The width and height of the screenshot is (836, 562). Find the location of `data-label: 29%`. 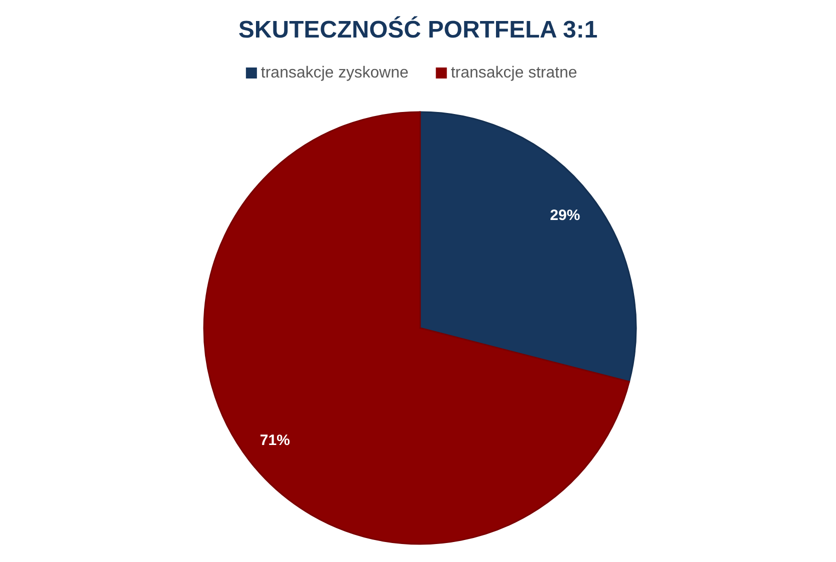

data-label: 29% is located at coordinates (565, 215).